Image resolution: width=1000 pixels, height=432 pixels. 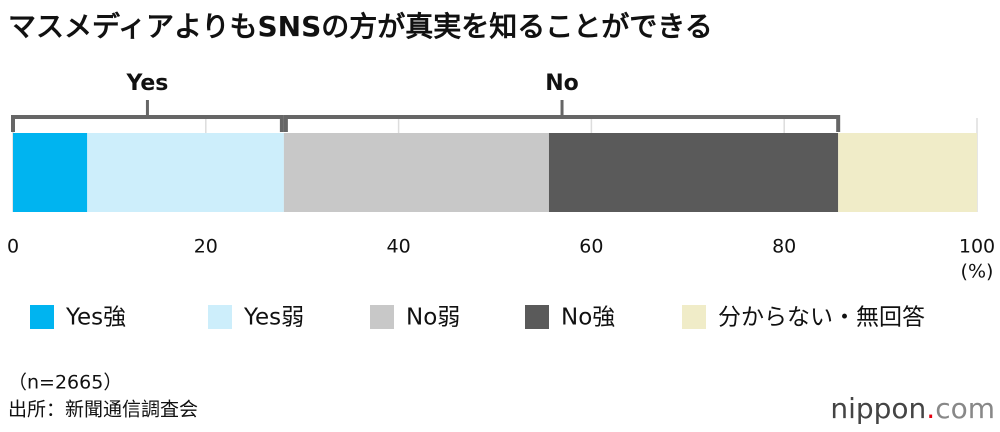 I want to click on x-tick-label: 100, so click(x=977, y=247).